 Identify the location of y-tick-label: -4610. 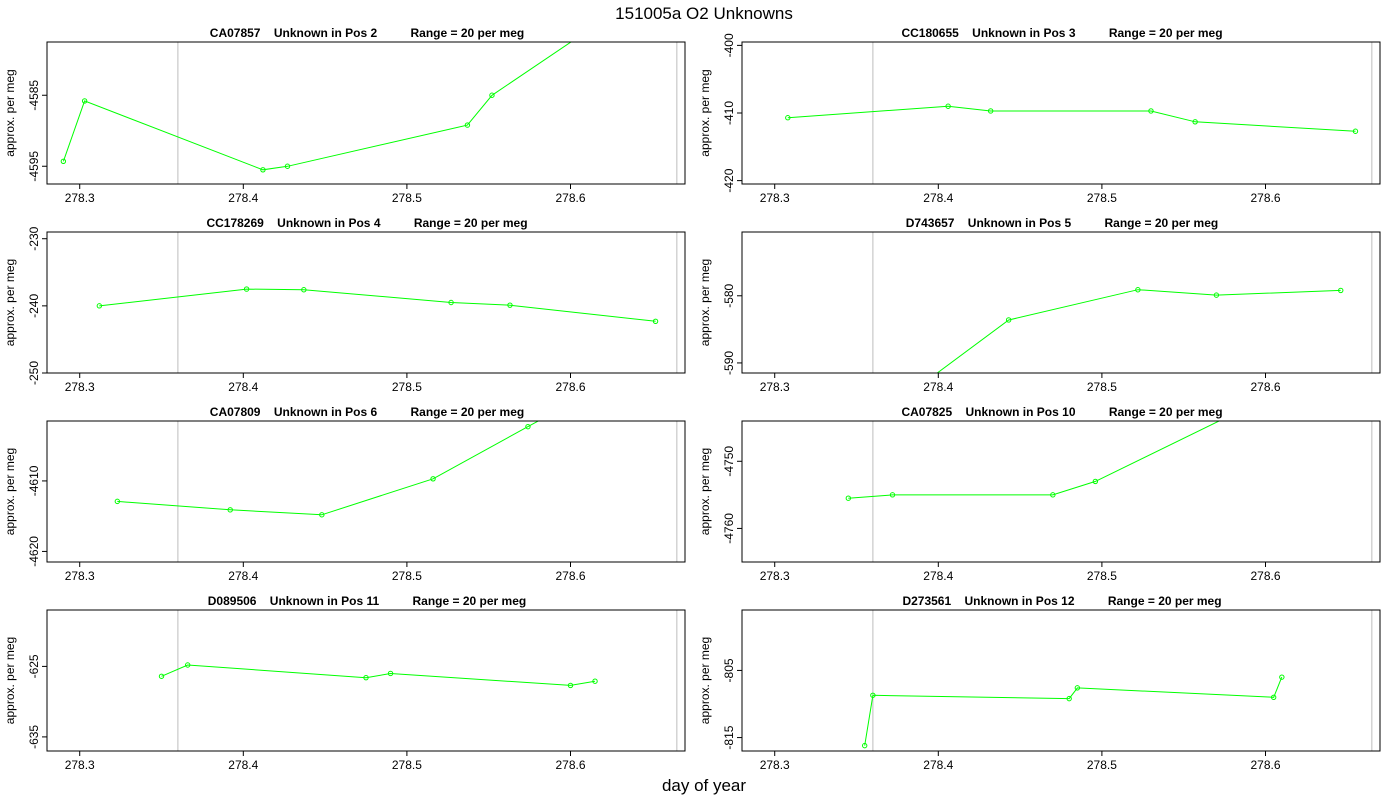
(34, 480).